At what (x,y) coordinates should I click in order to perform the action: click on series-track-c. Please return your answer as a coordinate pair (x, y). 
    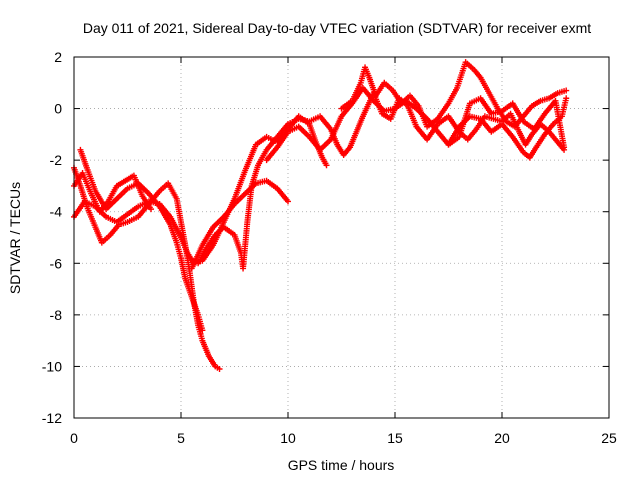
    Looking at the image, I should click on (200, 190).